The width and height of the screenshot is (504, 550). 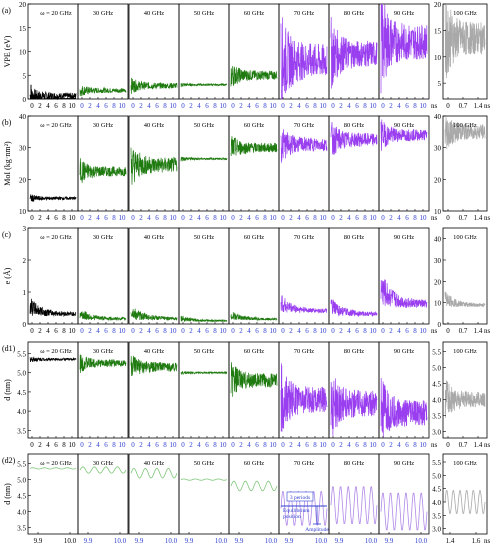 What do you see at coordinates (9, 348) in the screenshot?
I see `panel-label: (d1)` at bounding box center [9, 348].